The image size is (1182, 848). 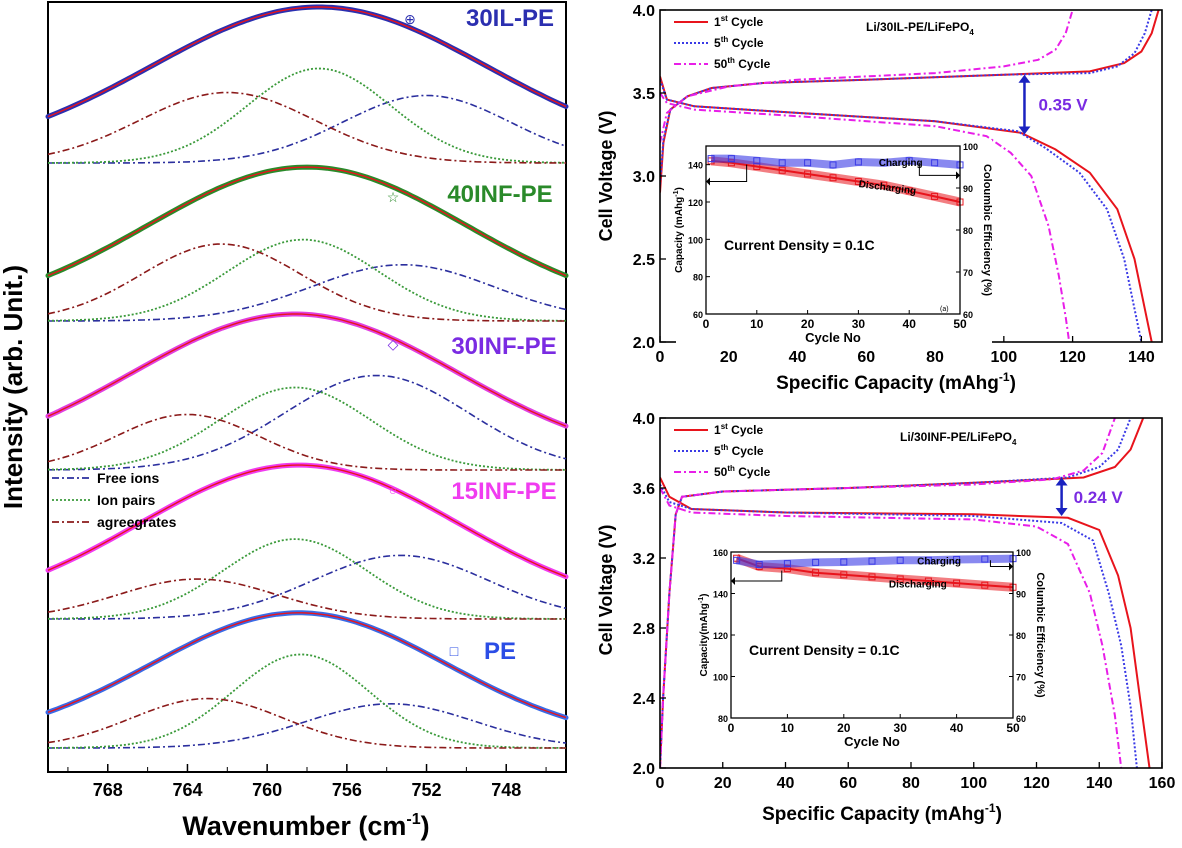 What do you see at coordinates (307, 665) in the screenshot?
I see `measured-data-curve` at bounding box center [307, 665].